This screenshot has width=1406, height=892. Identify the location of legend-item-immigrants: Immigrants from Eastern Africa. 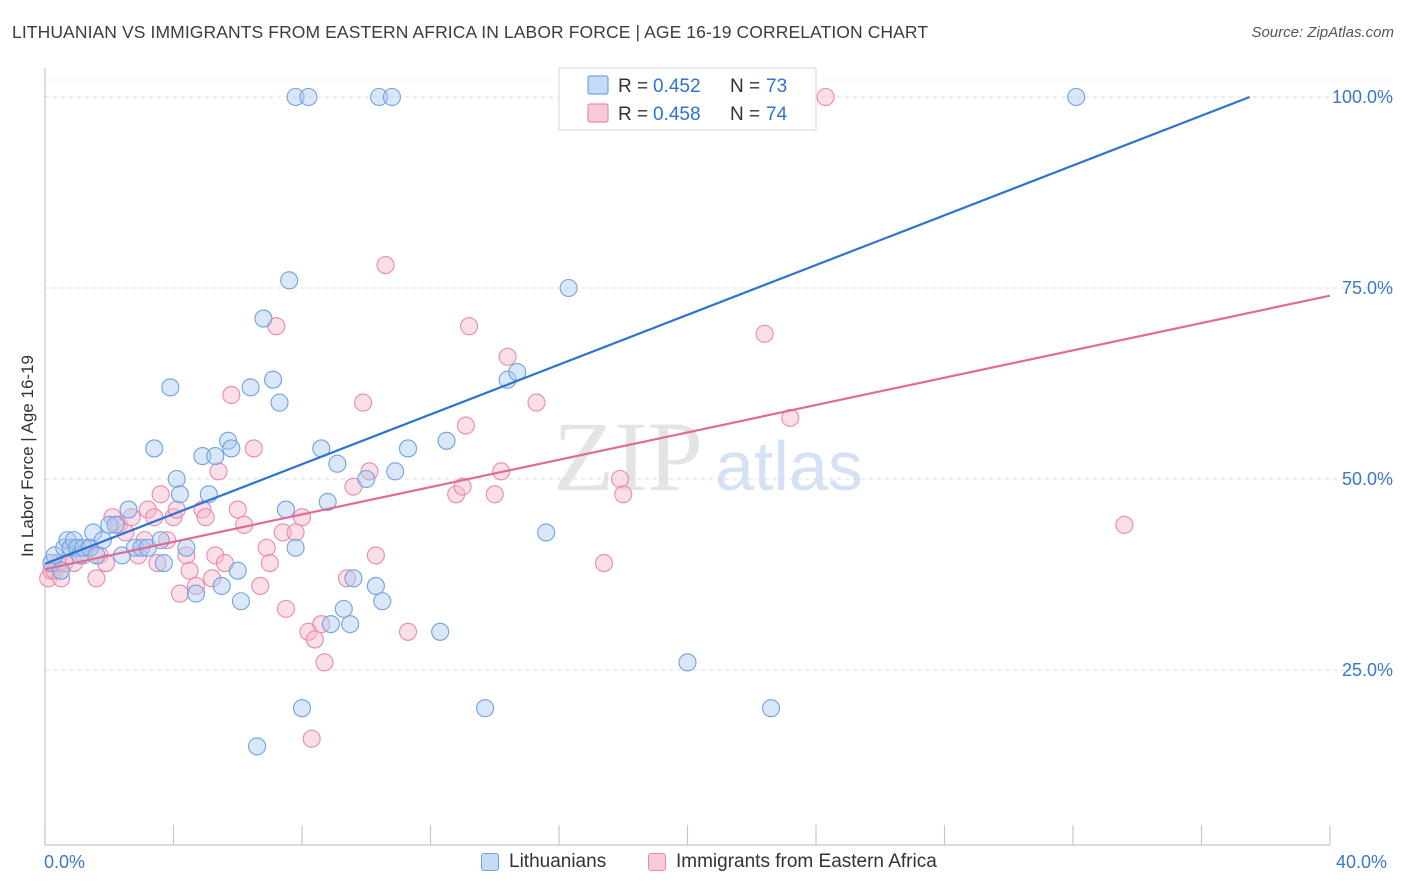
(792, 862).